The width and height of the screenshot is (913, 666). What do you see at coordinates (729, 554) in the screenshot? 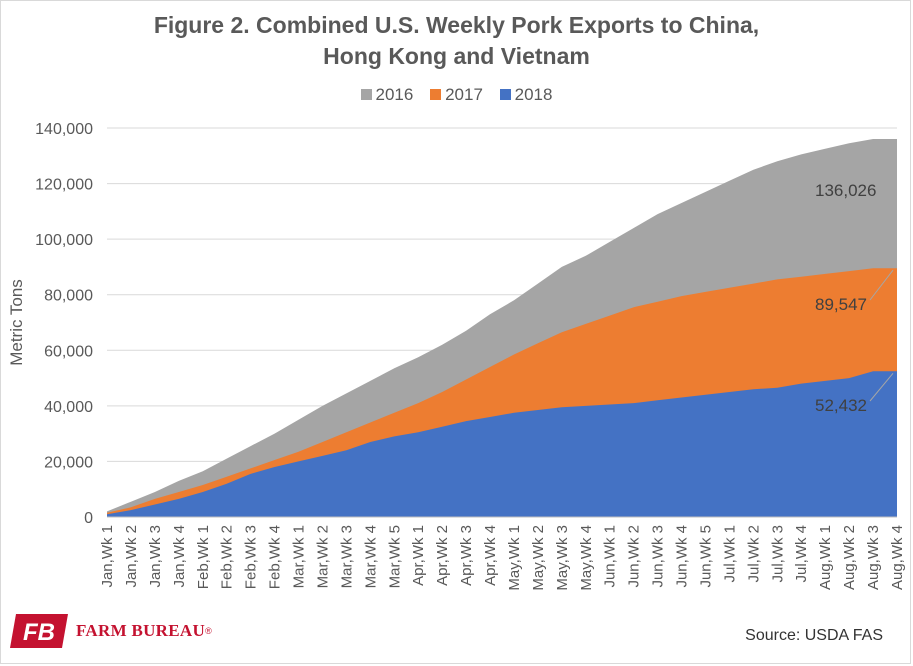
I see `x-tick-label: Jul,Wk 1` at bounding box center [729, 554].